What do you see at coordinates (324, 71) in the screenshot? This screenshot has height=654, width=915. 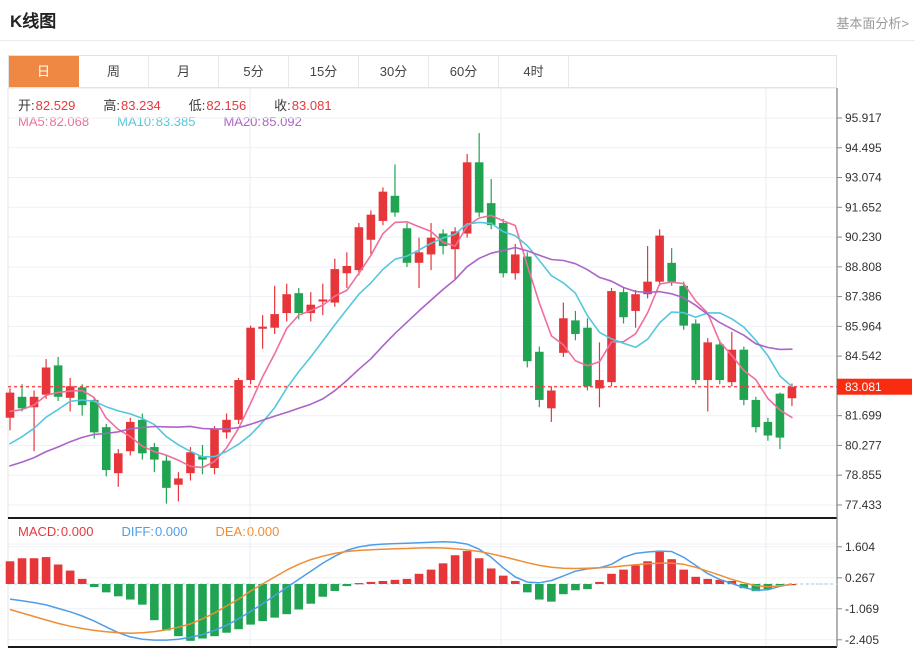 I see `tab-period-5: 15分` at bounding box center [324, 71].